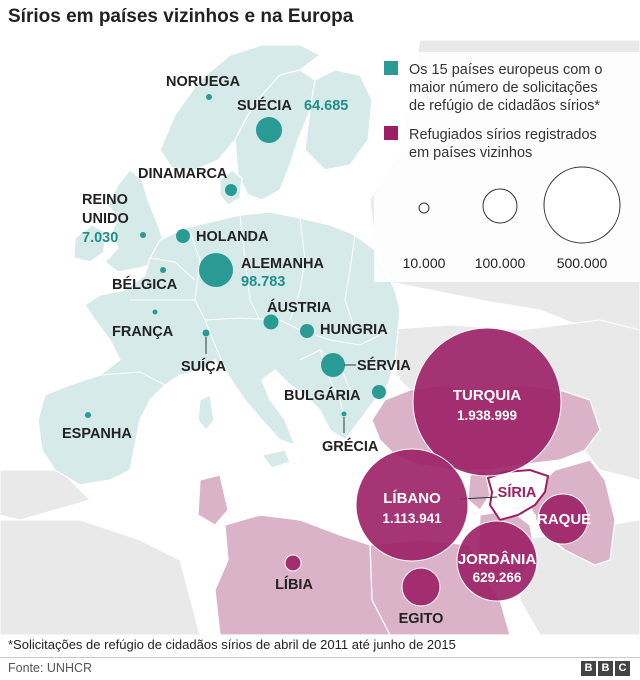 This screenshot has height=680, width=640. I want to click on label-grecia: GRÉCIA, so click(350, 446).